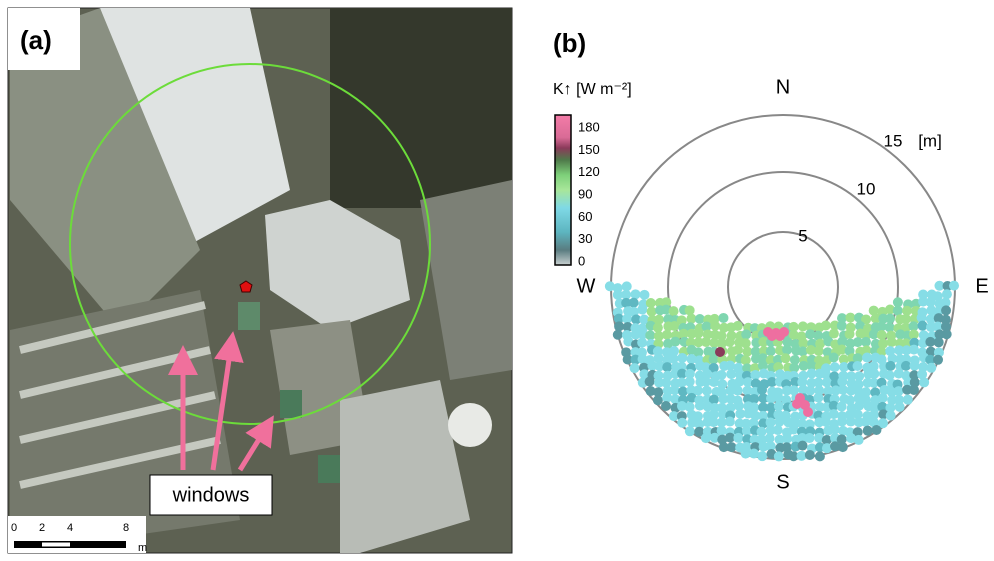 The height and width of the screenshot is (561, 994). Describe the element at coordinates (585, 216) in the screenshot. I see `colorbar-tick-label: 60` at that location.